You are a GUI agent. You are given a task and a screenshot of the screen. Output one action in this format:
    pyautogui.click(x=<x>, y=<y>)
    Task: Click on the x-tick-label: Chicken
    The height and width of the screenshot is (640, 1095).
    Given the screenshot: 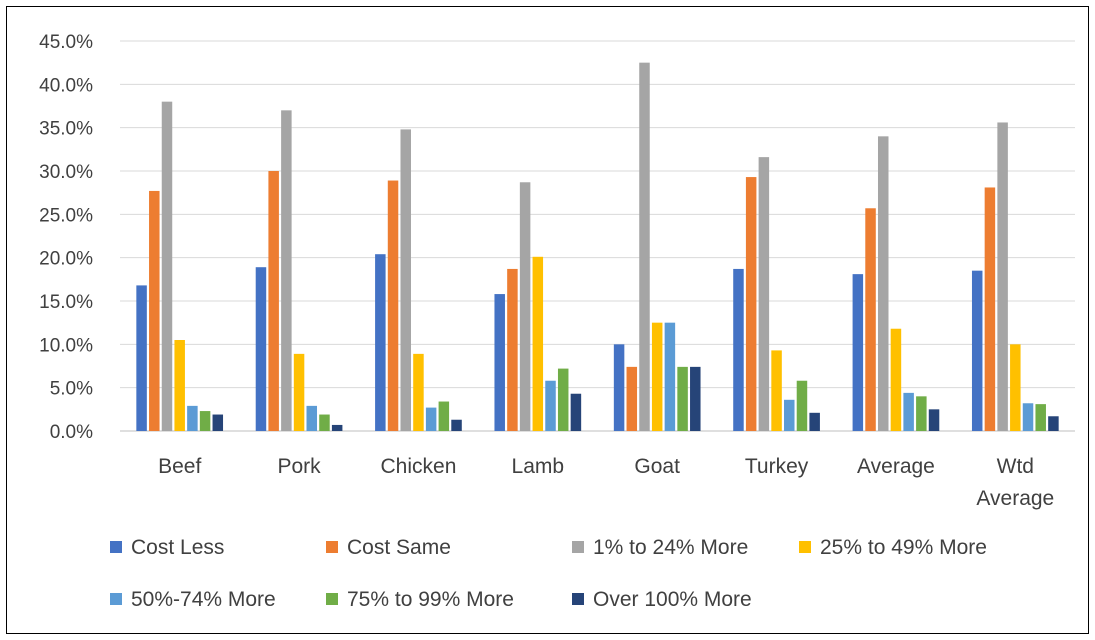 What is the action you would take?
    pyautogui.click(x=419, y=466)
    